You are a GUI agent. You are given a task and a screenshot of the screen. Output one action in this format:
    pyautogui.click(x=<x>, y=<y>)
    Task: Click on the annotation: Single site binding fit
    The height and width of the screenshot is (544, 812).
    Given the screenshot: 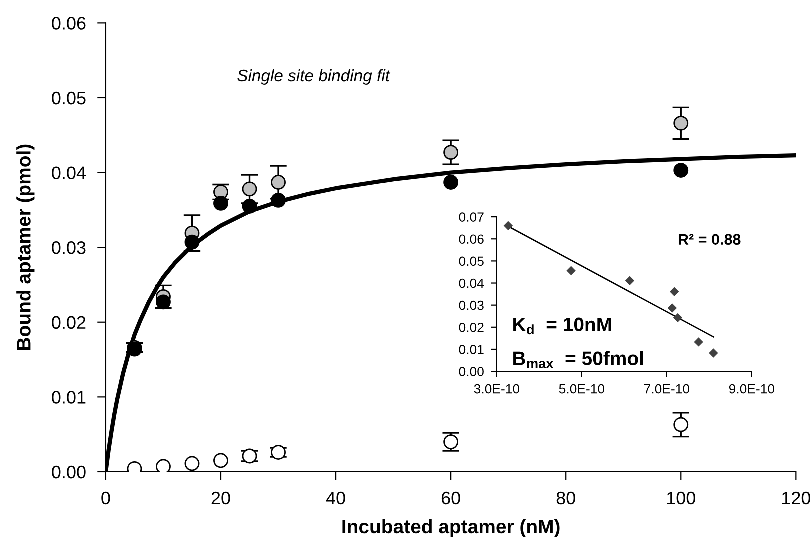 What is the action you would take?
    pyautogui.click(x=314, y=77)
    